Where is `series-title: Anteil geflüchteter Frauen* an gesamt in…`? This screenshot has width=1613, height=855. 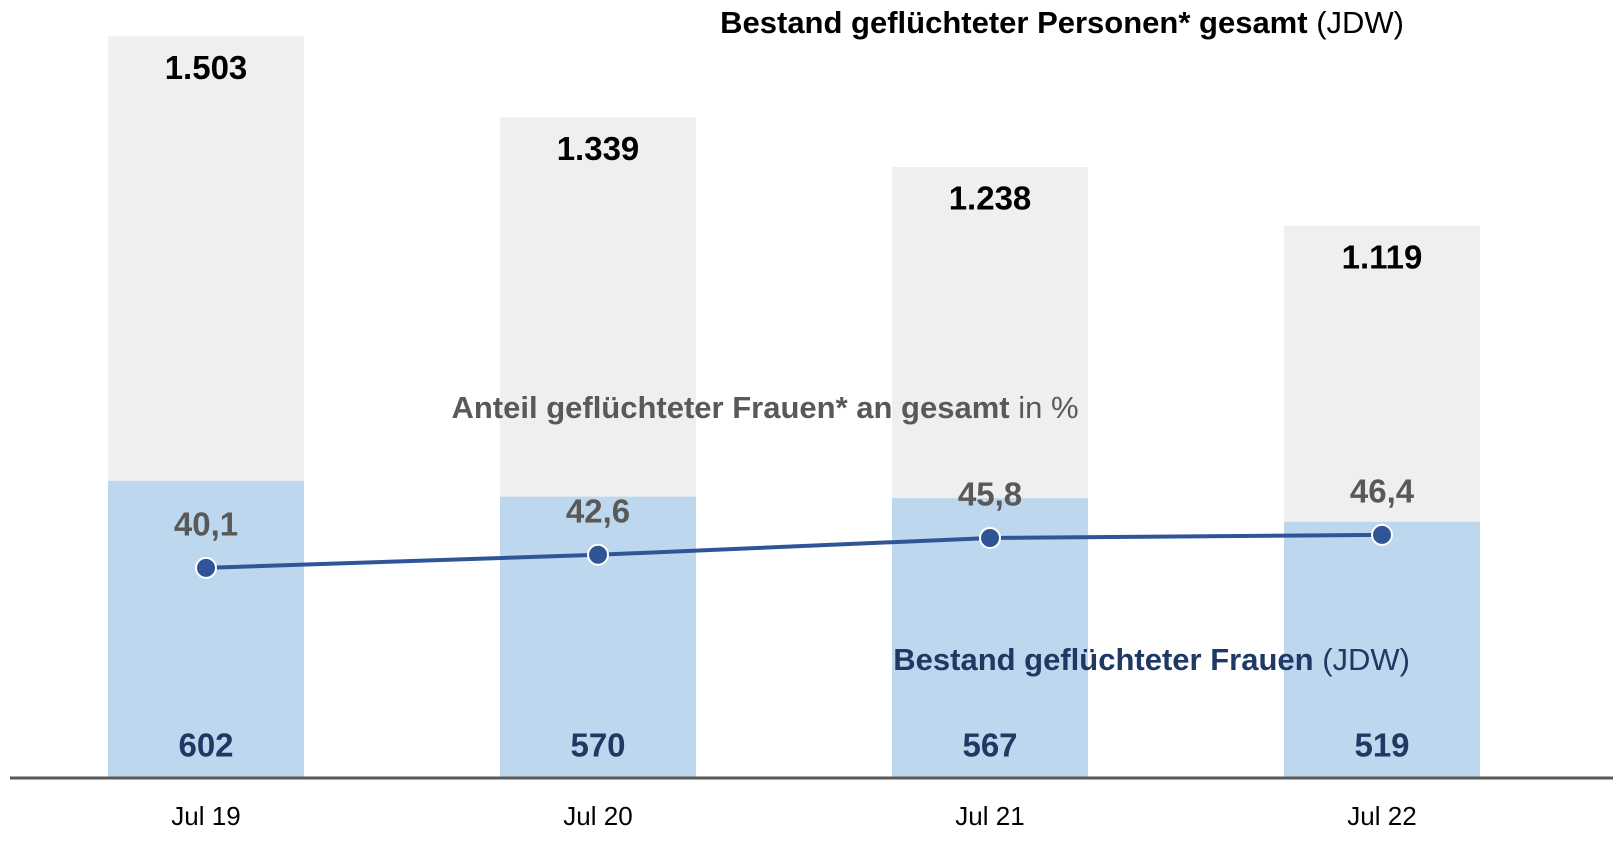 series-title: Anteil geflüchteter Frauen* an gesamt in… is located at coordinates (764, 407).